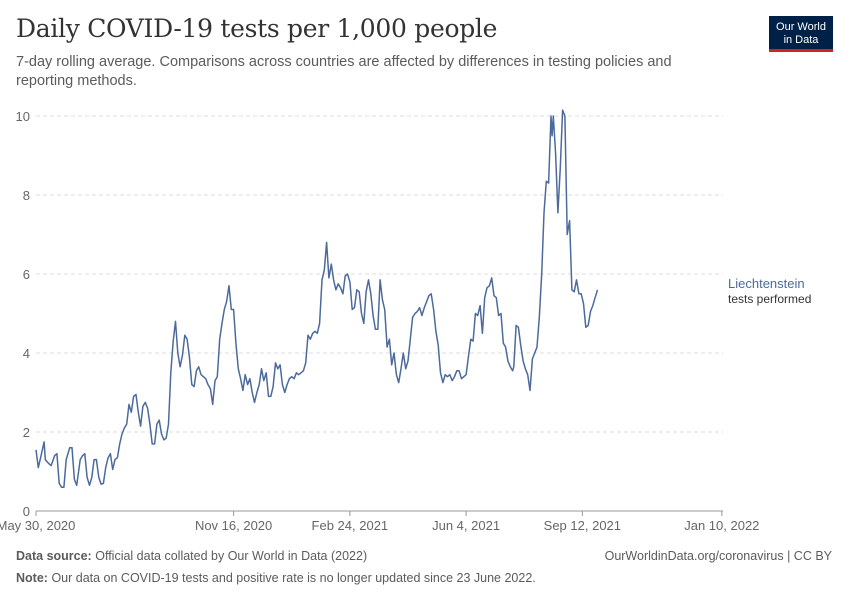  Describe the element at coordinates (233, 525) in the screenshot. I see `x-tick-label: Nov 16, 2020` at that location.